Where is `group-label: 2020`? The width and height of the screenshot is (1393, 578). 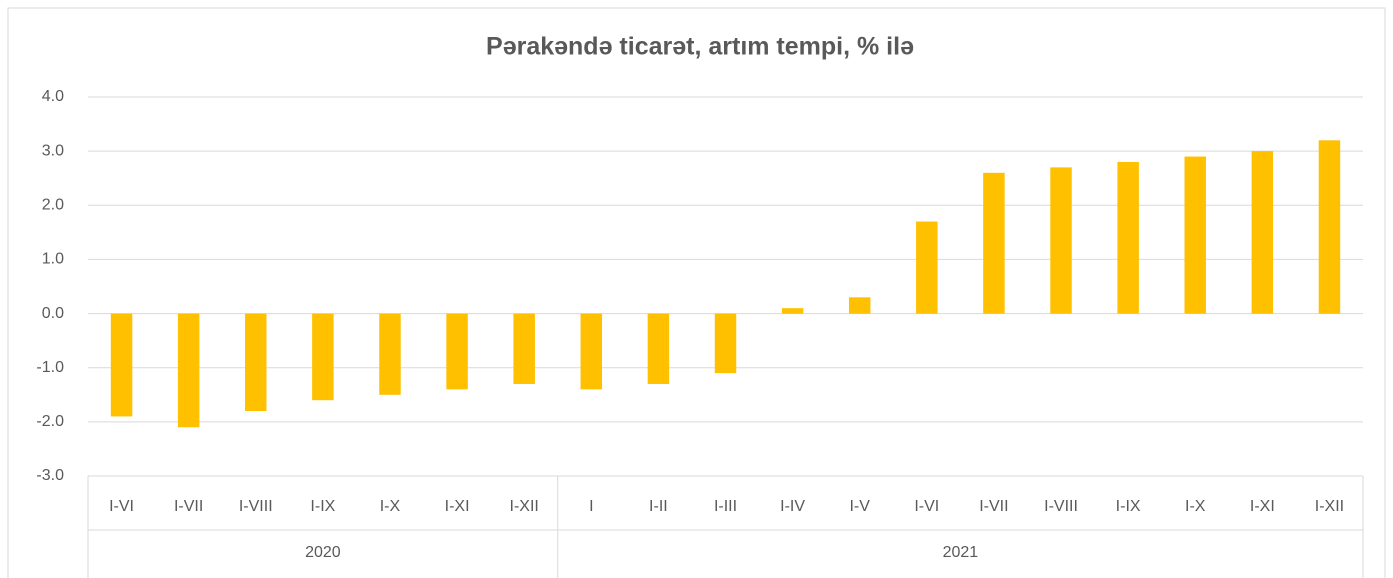
group-label: 2020 is located at coordinates (323, 552).